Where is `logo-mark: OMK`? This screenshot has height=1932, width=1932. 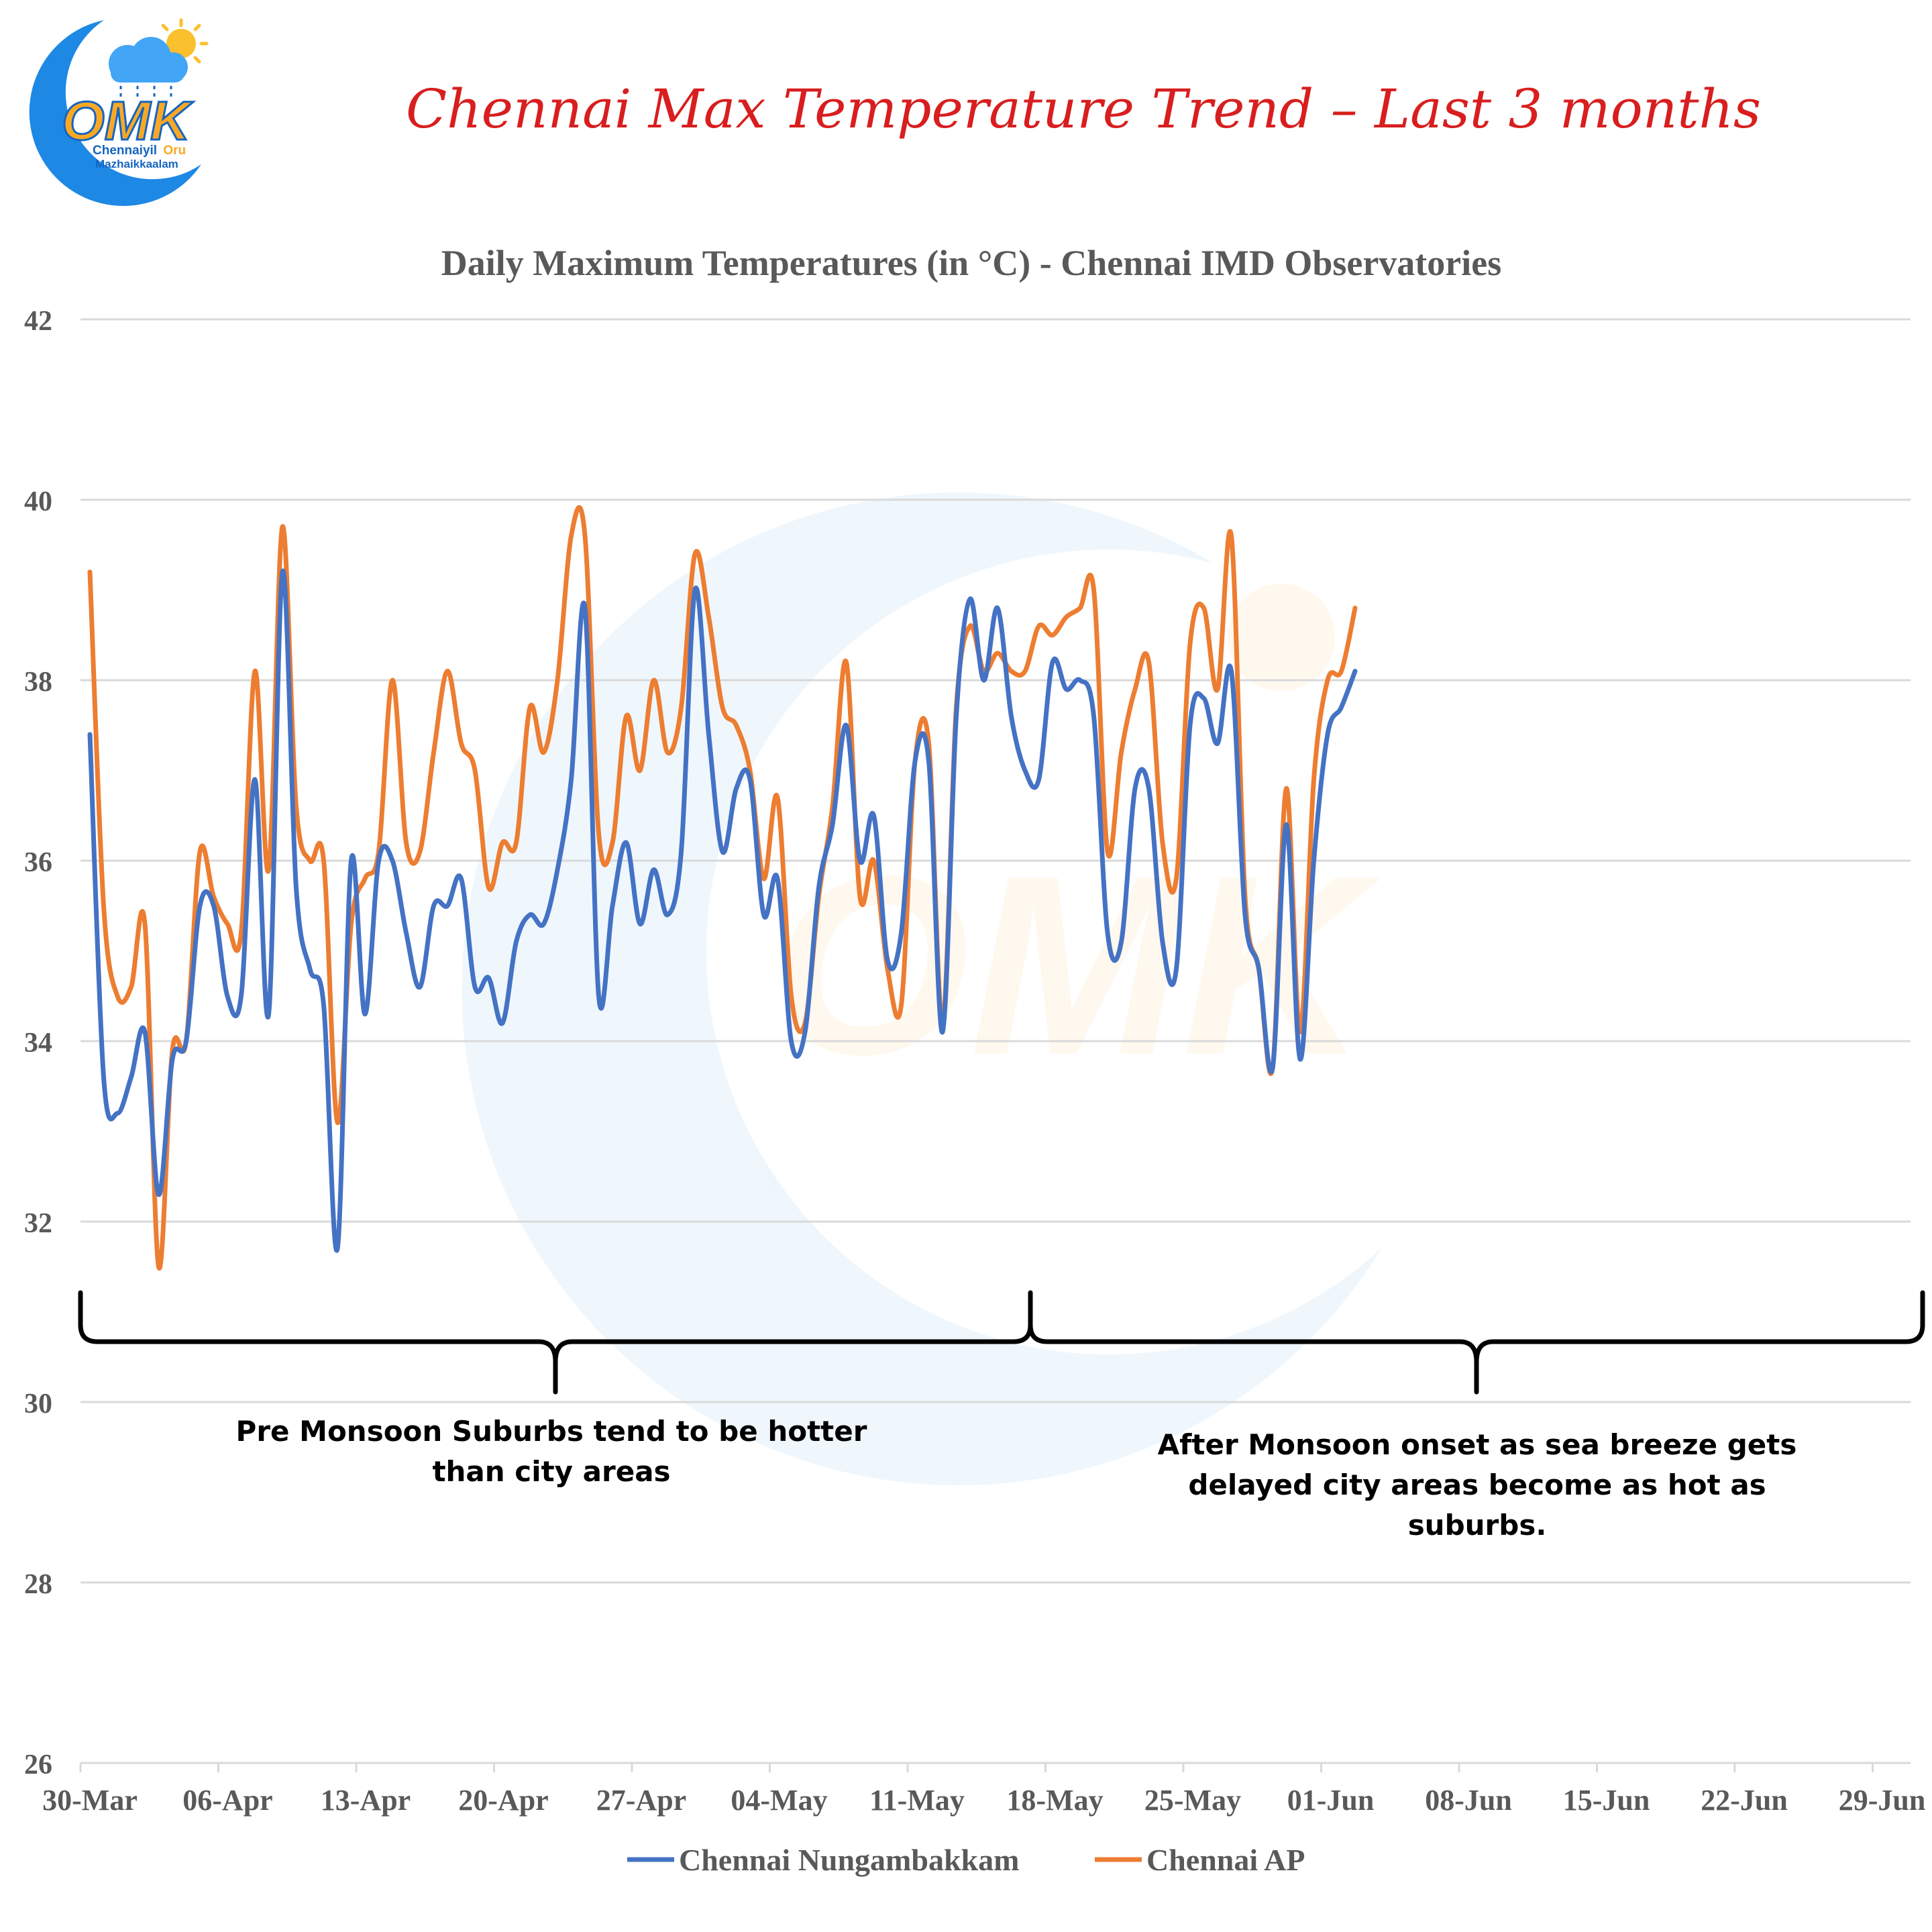
logo-mark: OMK is located at coordinates (128, 121).